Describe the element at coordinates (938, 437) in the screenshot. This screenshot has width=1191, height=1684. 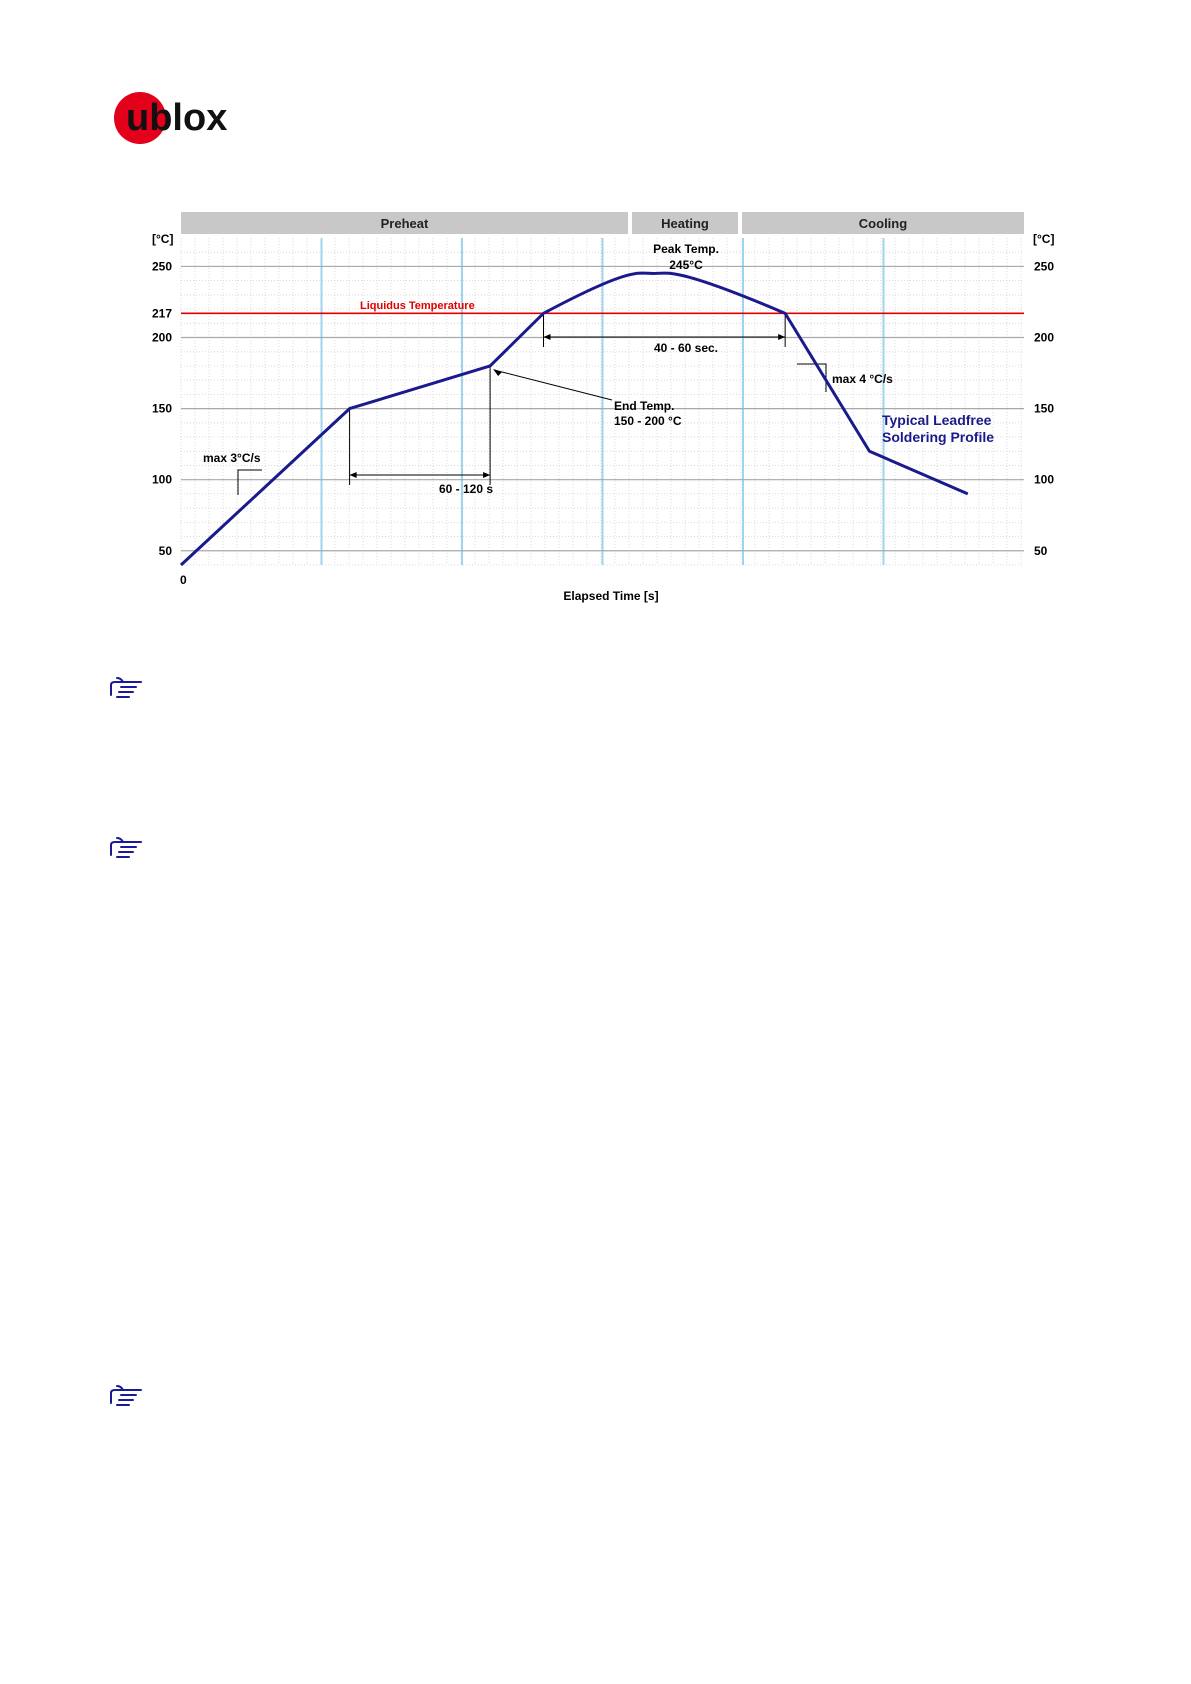
I see `legend-line-2: Soldering Profile` at that location.